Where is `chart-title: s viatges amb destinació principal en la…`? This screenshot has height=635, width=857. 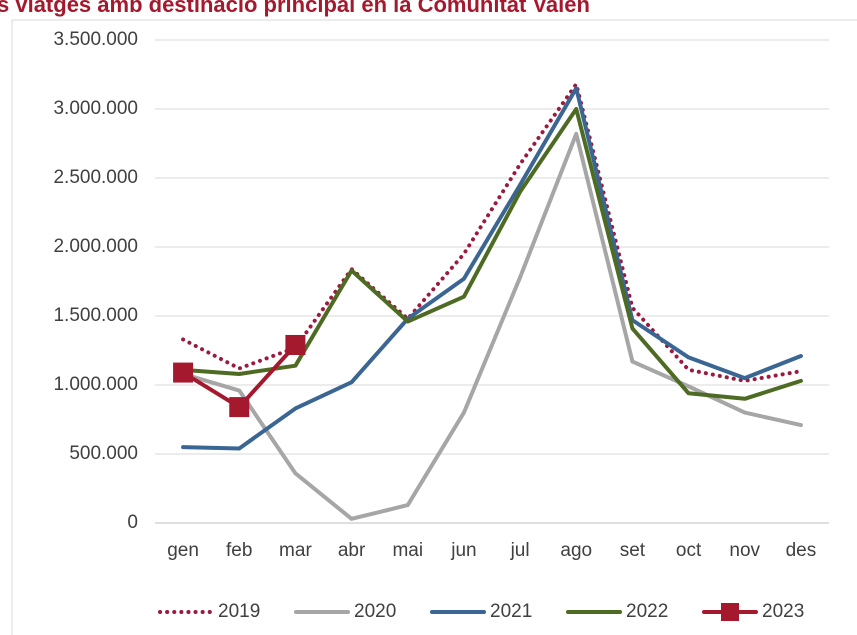
chart-title: s viatges amb destinació principal en la… is located at coordinates (295, 8).